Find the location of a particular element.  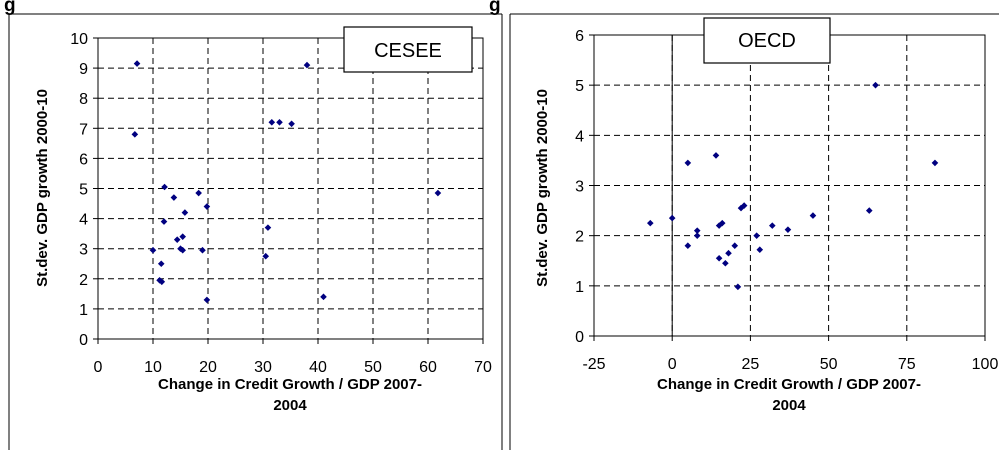

legend-label: OECD is located at coordinates (767, 41).